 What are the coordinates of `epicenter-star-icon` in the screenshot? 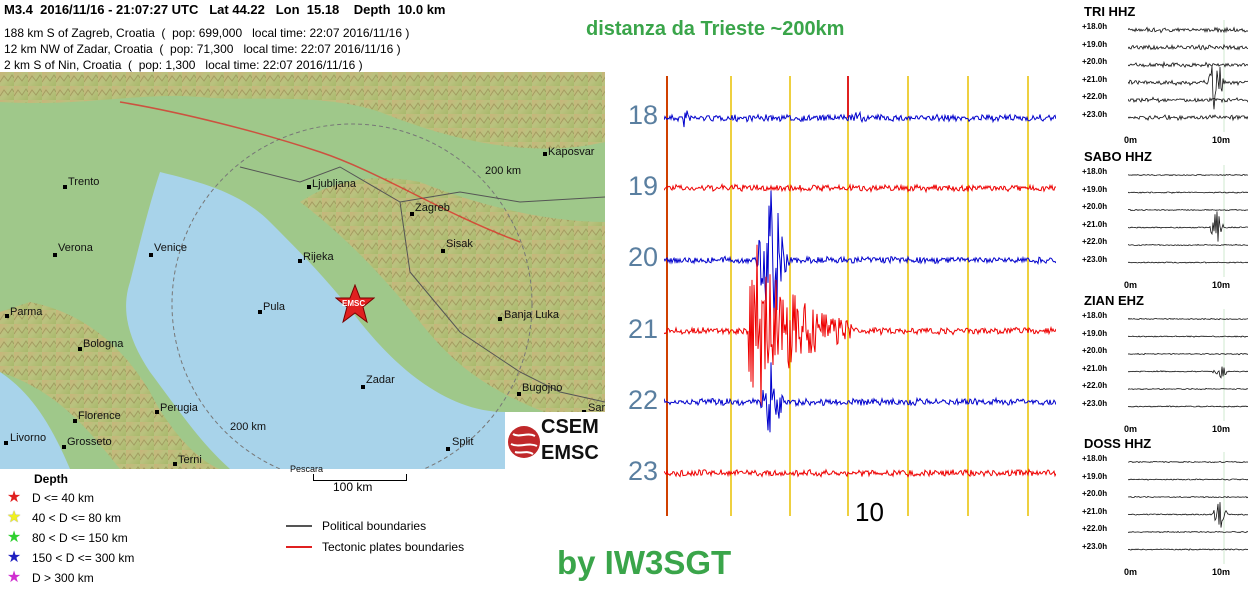 It's located at (355, 304).